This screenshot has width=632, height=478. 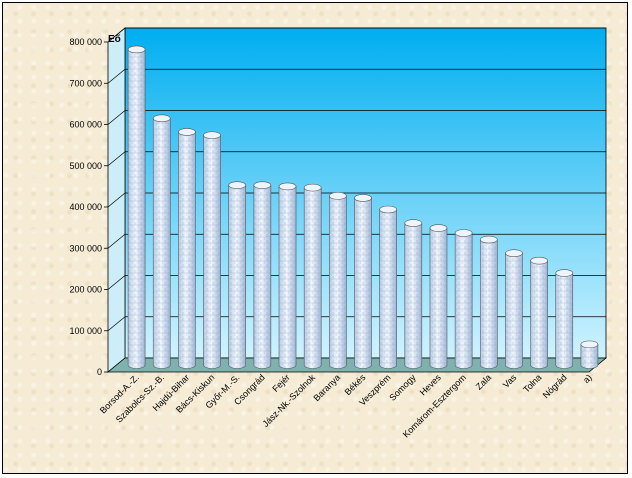 I want to click on category-label: a), so click(x=587, y=378).